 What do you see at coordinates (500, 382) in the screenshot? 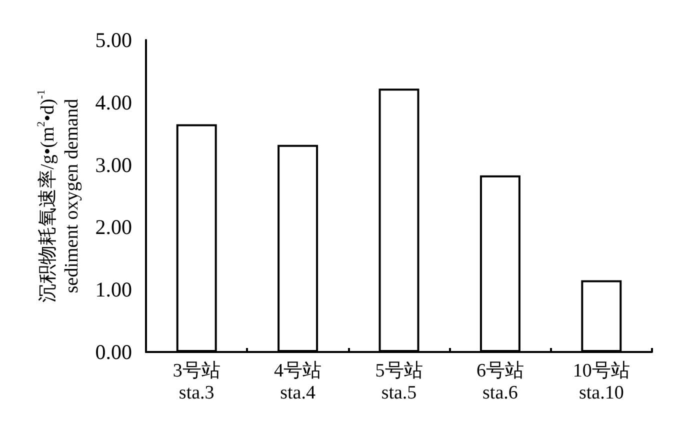
I see `x-tick-label: 6号站 sta.6` at bounding box center [500, 382].